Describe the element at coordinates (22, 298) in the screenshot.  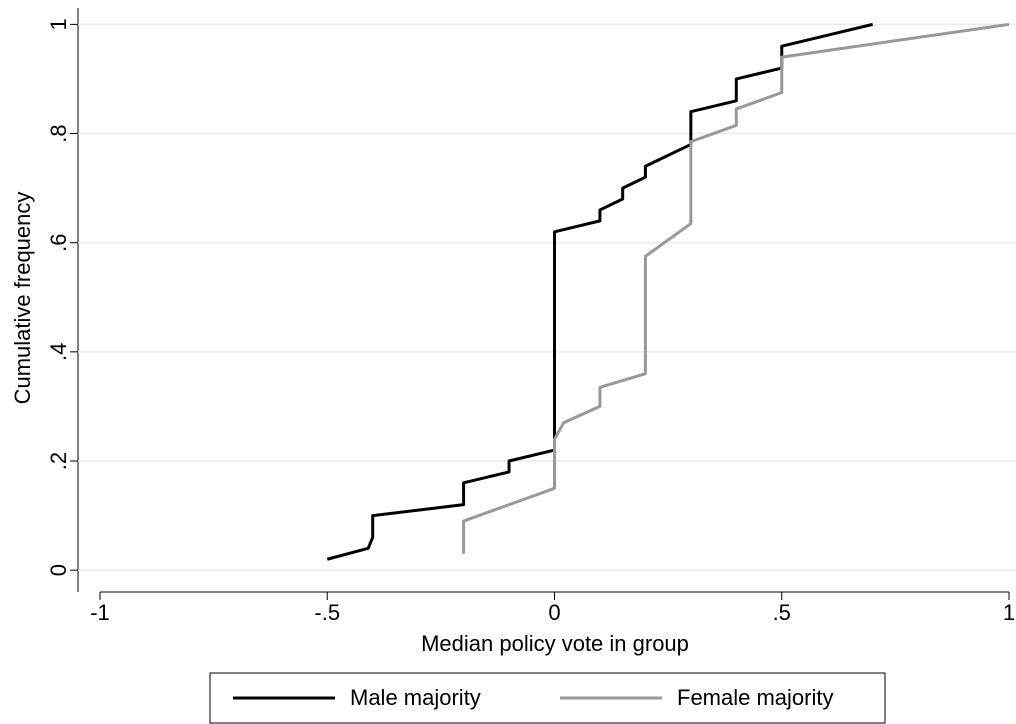
I see `y-axis-label: Cumulative frequency` at that location.